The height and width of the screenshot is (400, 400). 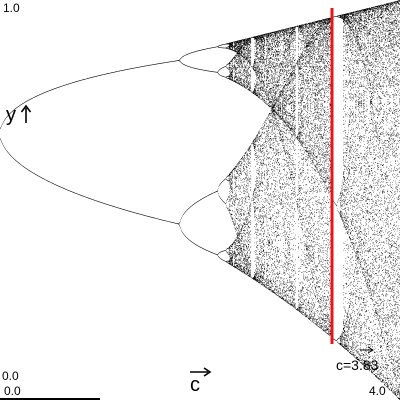 What do you see at coordinates (11, 8) in the screenshot?
I see `y-tick-top: 1.0` at bounding box center [11, 8].